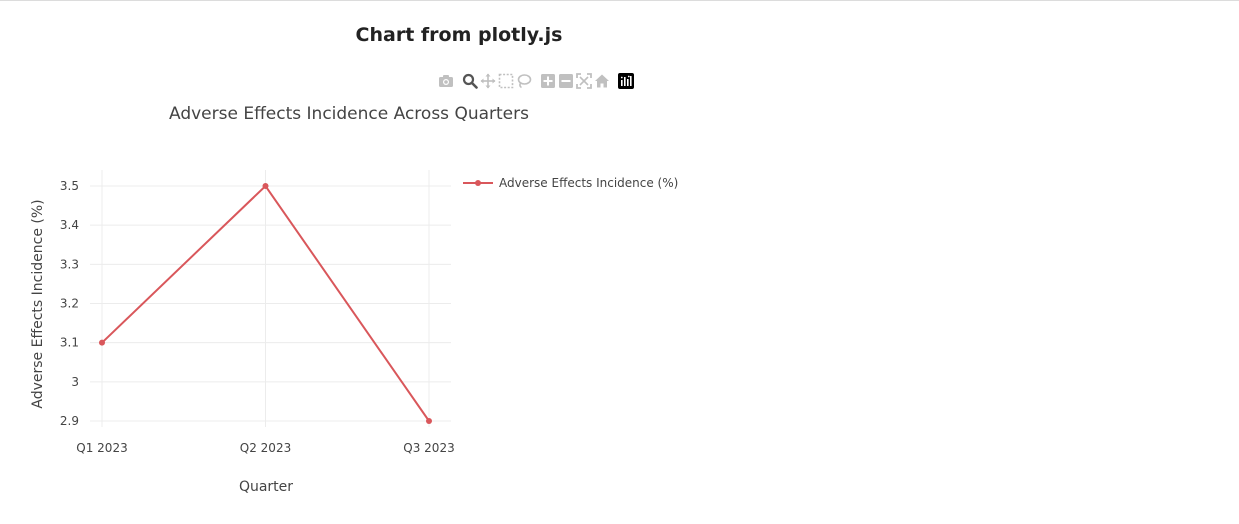 This screenshot has width=1239, height=524. Describe the element at coordinates (69, 264) in the screenshot. I see `y-tick-label: 3.3` at that location.